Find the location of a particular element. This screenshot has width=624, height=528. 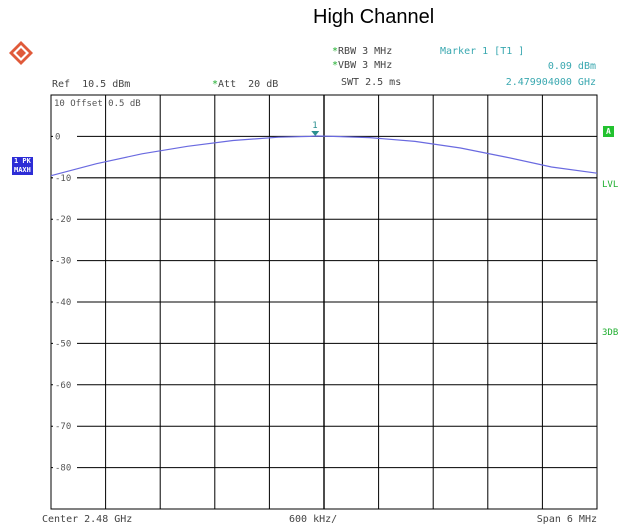

ref-level-readout: Ref 10.5 dBm is located at coordinates (91, 84).